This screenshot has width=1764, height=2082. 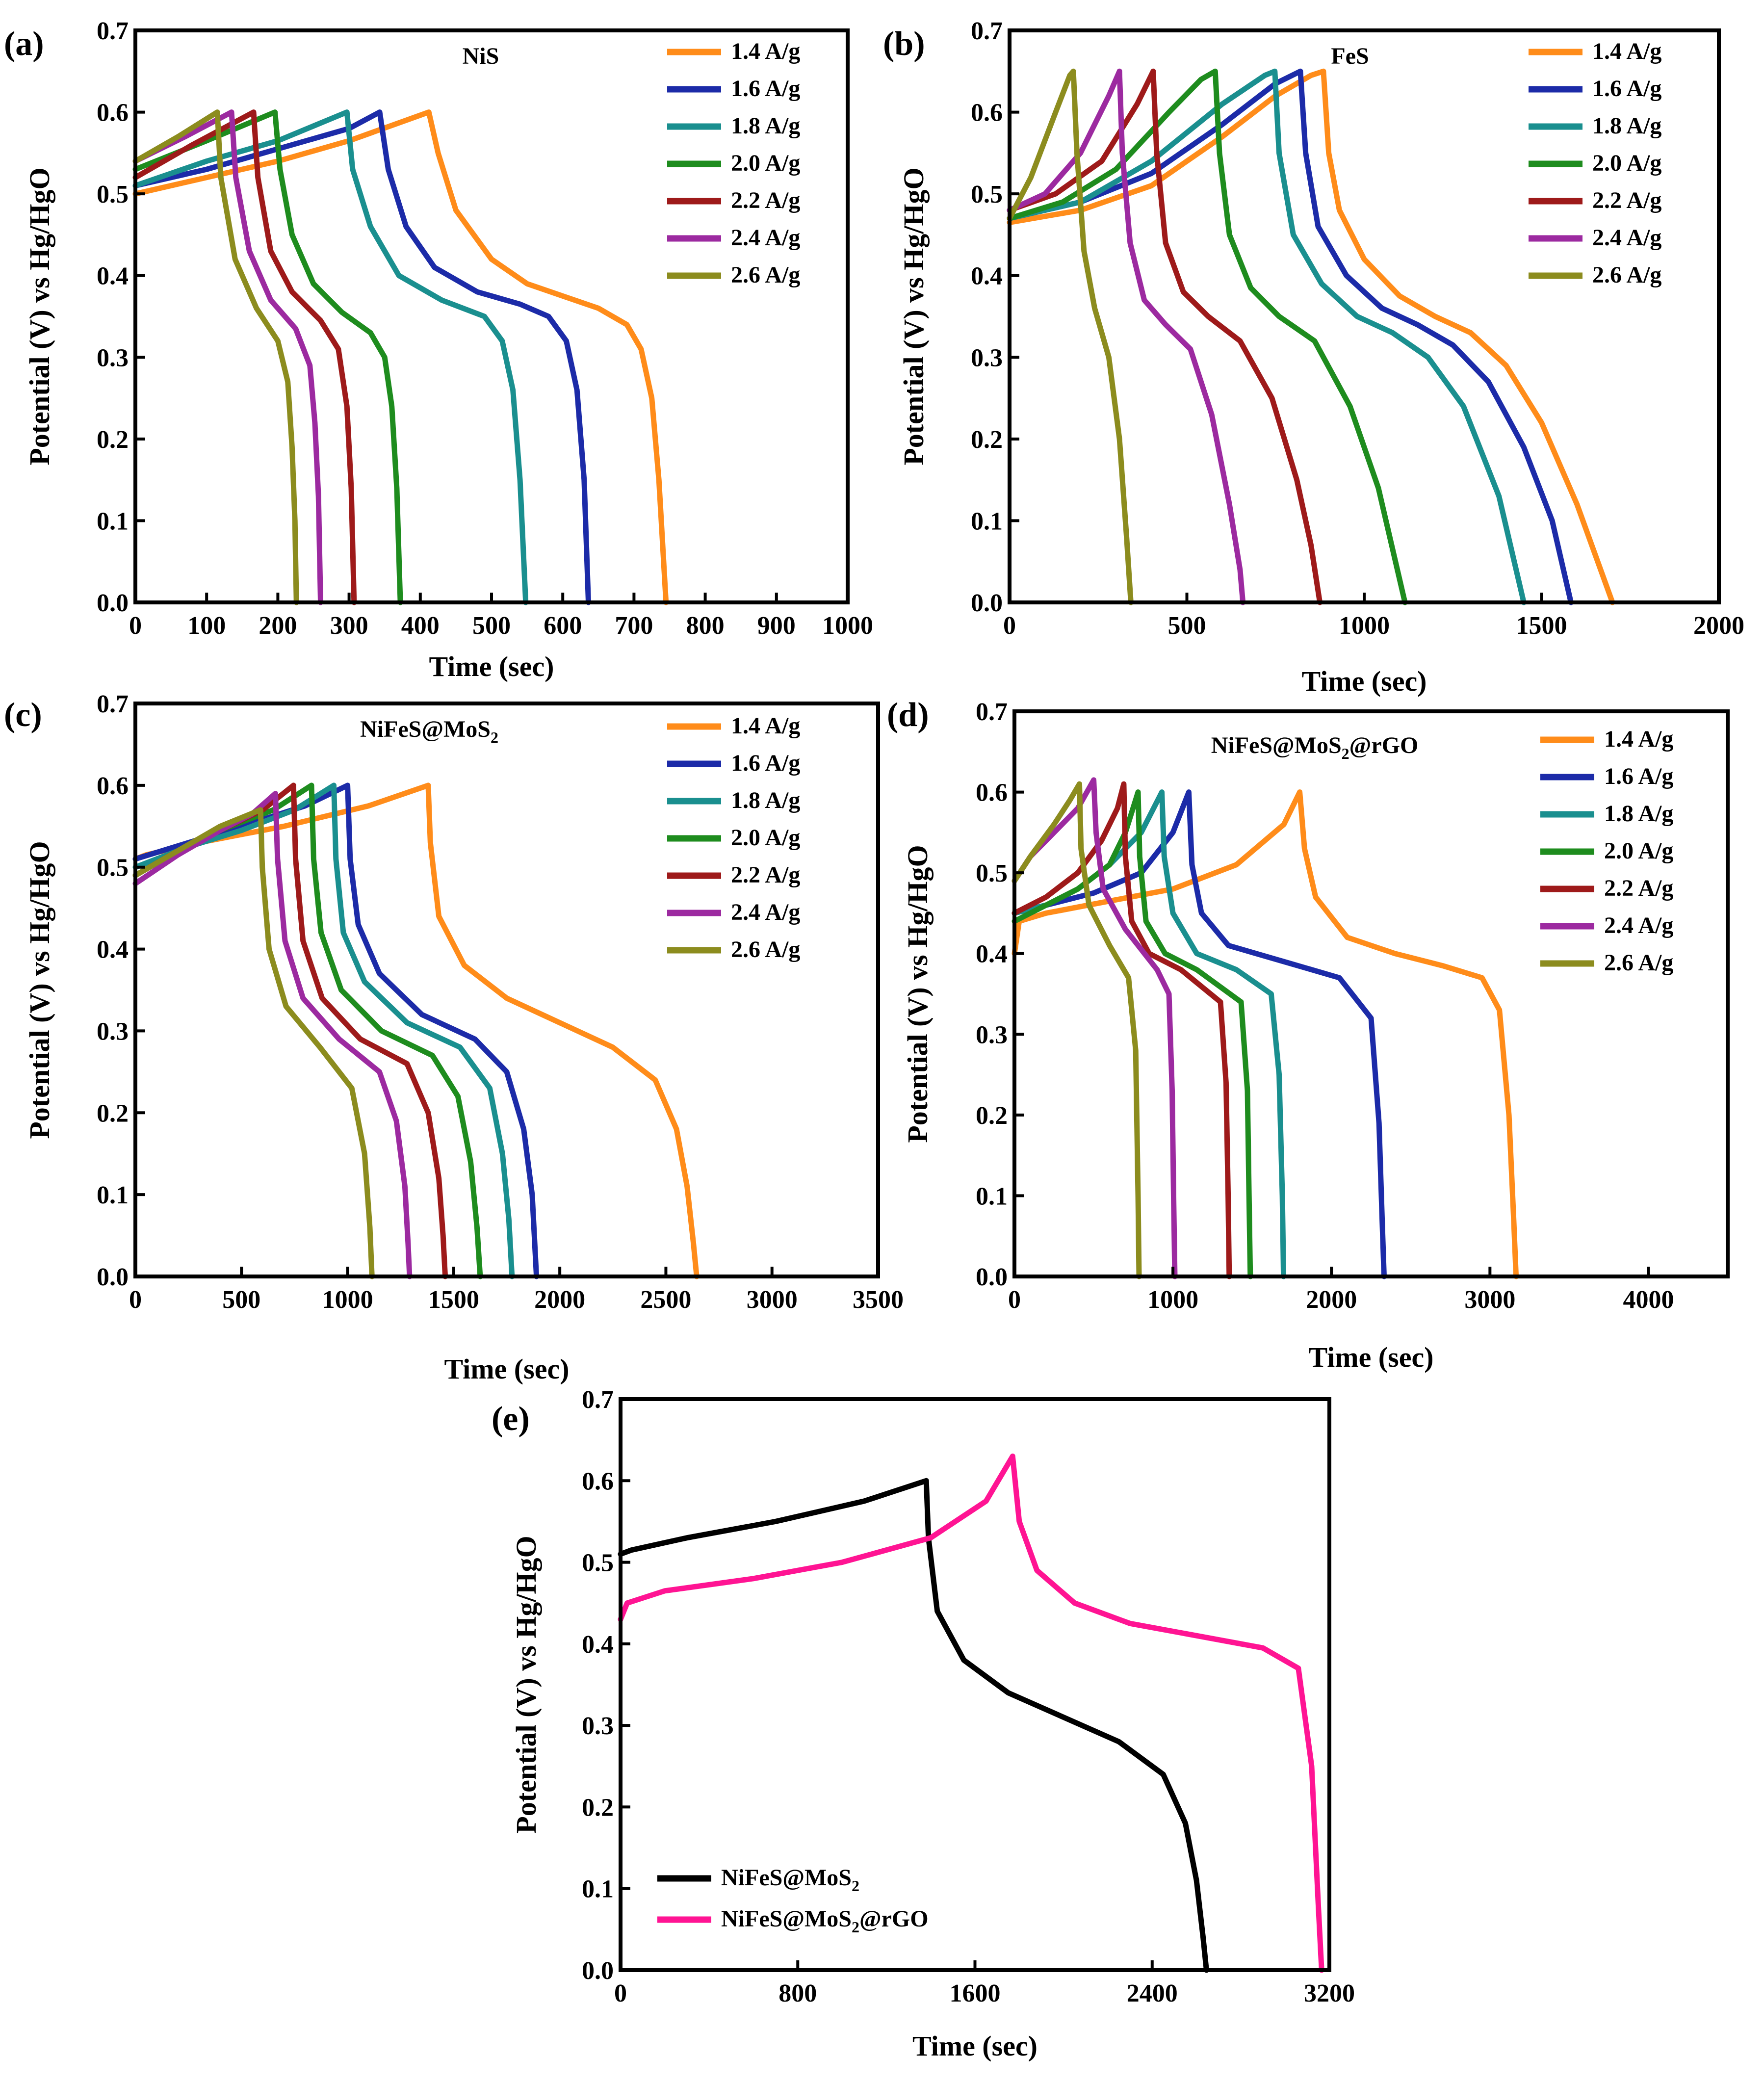 I want to click on x-tick-label: 2500, so click(x=665, y=1300).